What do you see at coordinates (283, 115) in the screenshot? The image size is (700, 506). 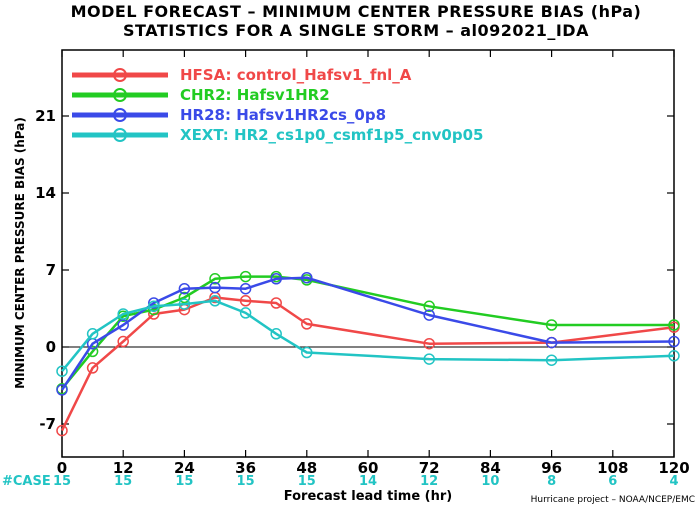 I see `legend-label: HR28: Hafsv1HR2cs_0p8` at bounding box center [283, 115].